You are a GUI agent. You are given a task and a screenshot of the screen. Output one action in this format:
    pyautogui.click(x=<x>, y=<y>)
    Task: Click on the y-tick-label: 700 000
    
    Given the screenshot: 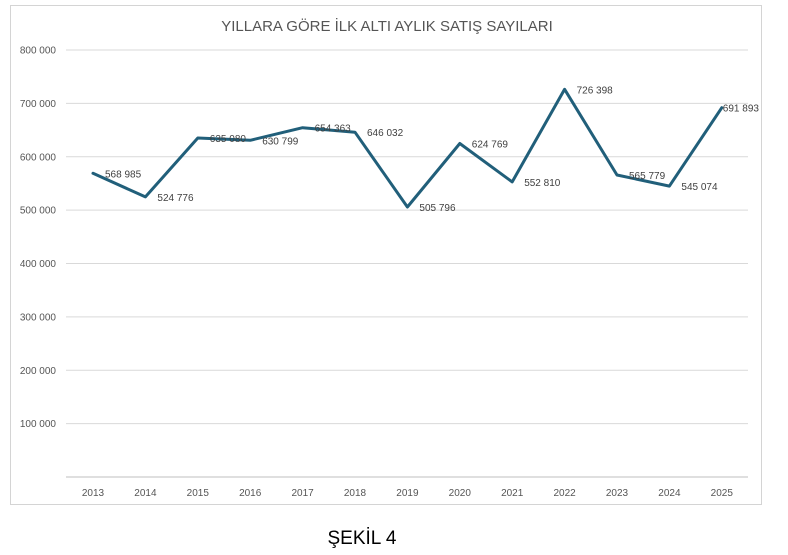 What is the action you would take?
    pyautogui.click(x=38, y=104)
    